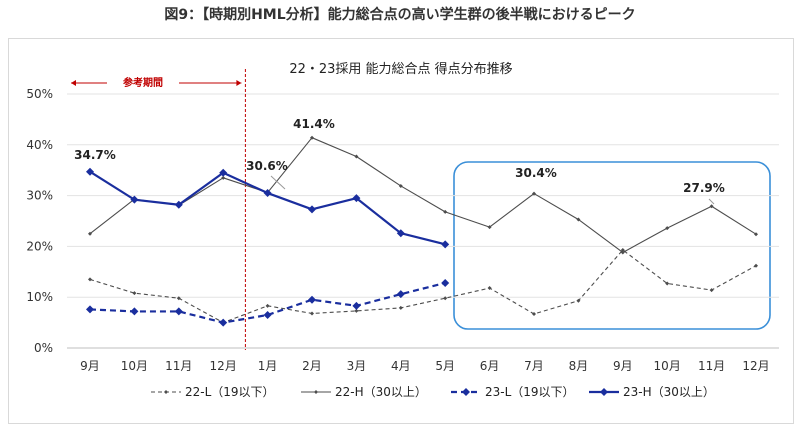  I want to click on legend-label: 22-L（19以下）, so click(230, 392).